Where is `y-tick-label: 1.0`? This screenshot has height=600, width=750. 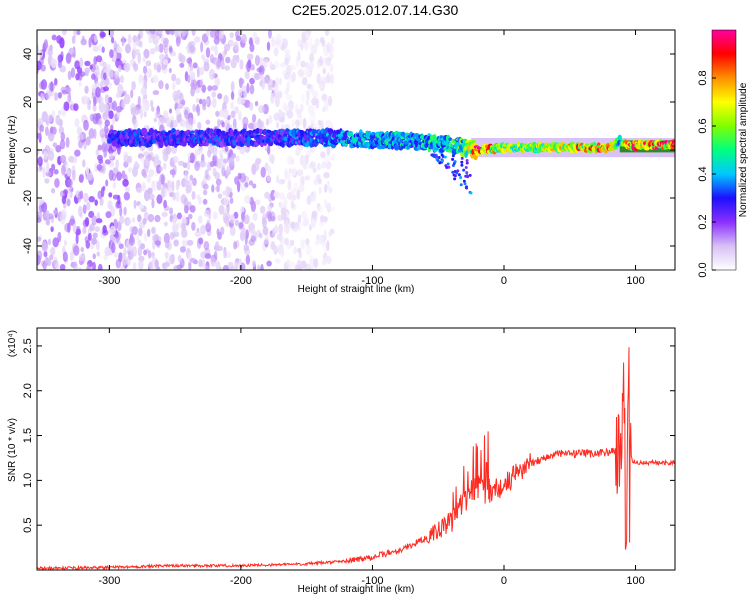
y-tick-label: 1.0 is located at coordinates (28, 480).